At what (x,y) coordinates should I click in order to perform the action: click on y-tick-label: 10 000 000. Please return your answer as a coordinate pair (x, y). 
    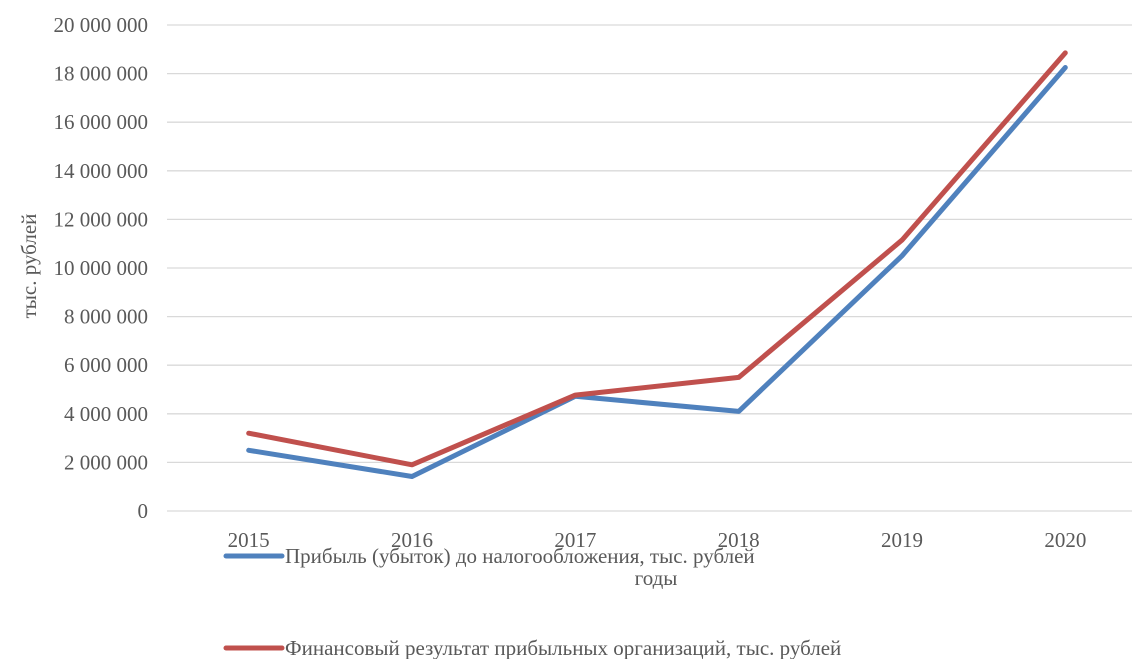
    Looking at the image, I should click on (101, 268).